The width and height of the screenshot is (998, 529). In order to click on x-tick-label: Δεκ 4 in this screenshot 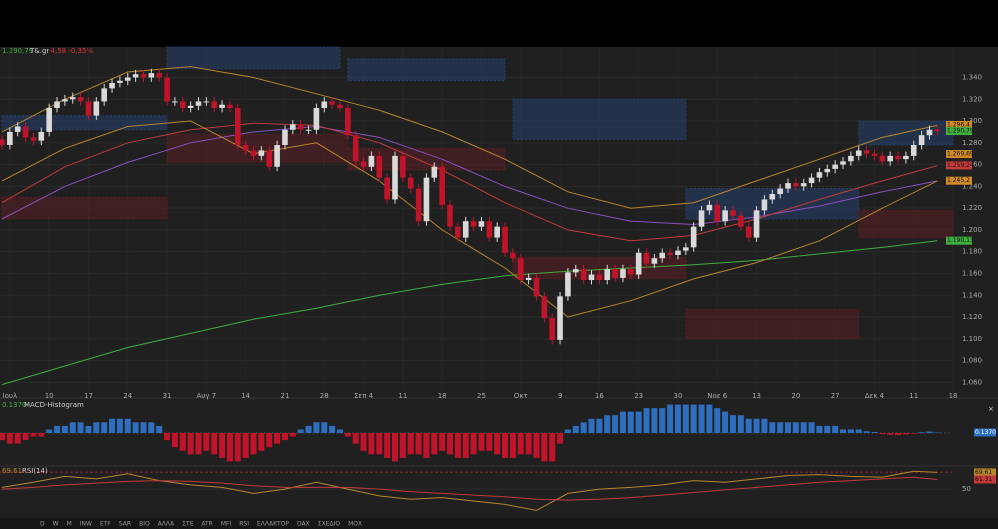, I will do `click(875, 396)`.